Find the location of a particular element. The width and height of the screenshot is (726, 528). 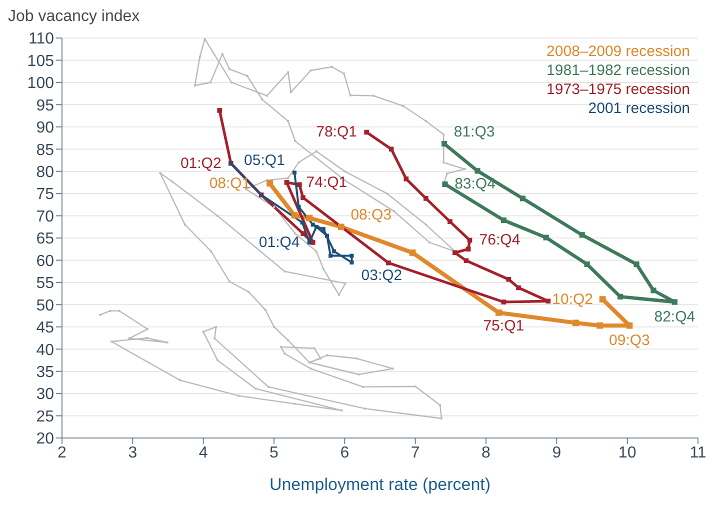

x-axis-title: Unemployment rate (percent) is located at coordinates (380, 484).